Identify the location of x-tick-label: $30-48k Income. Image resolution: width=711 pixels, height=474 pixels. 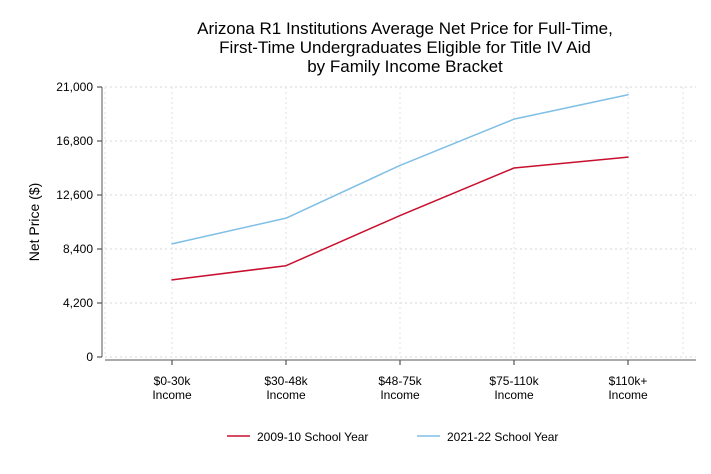
(286, 388).